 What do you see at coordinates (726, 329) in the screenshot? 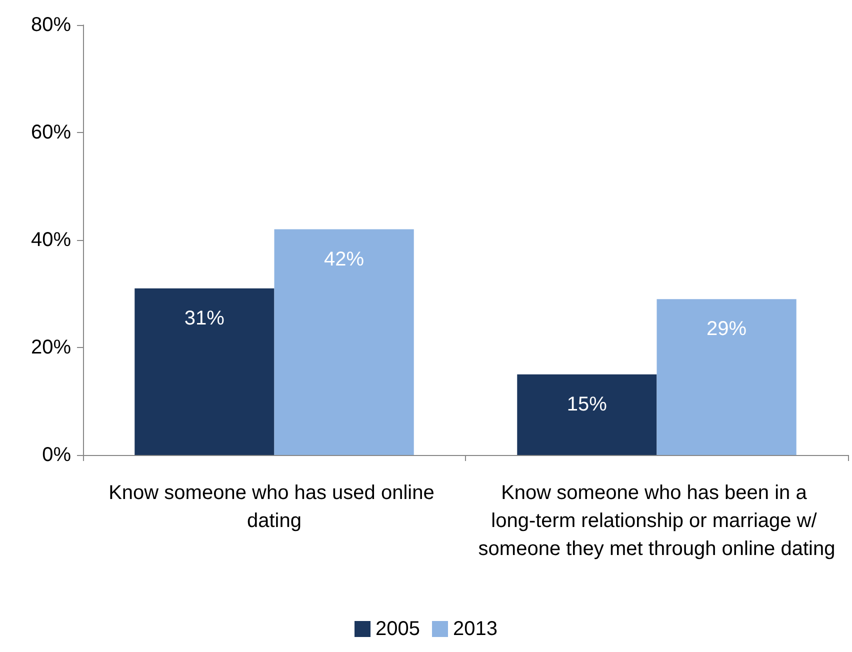
I see `data-label: 29%` at bounding box center [726, 329].